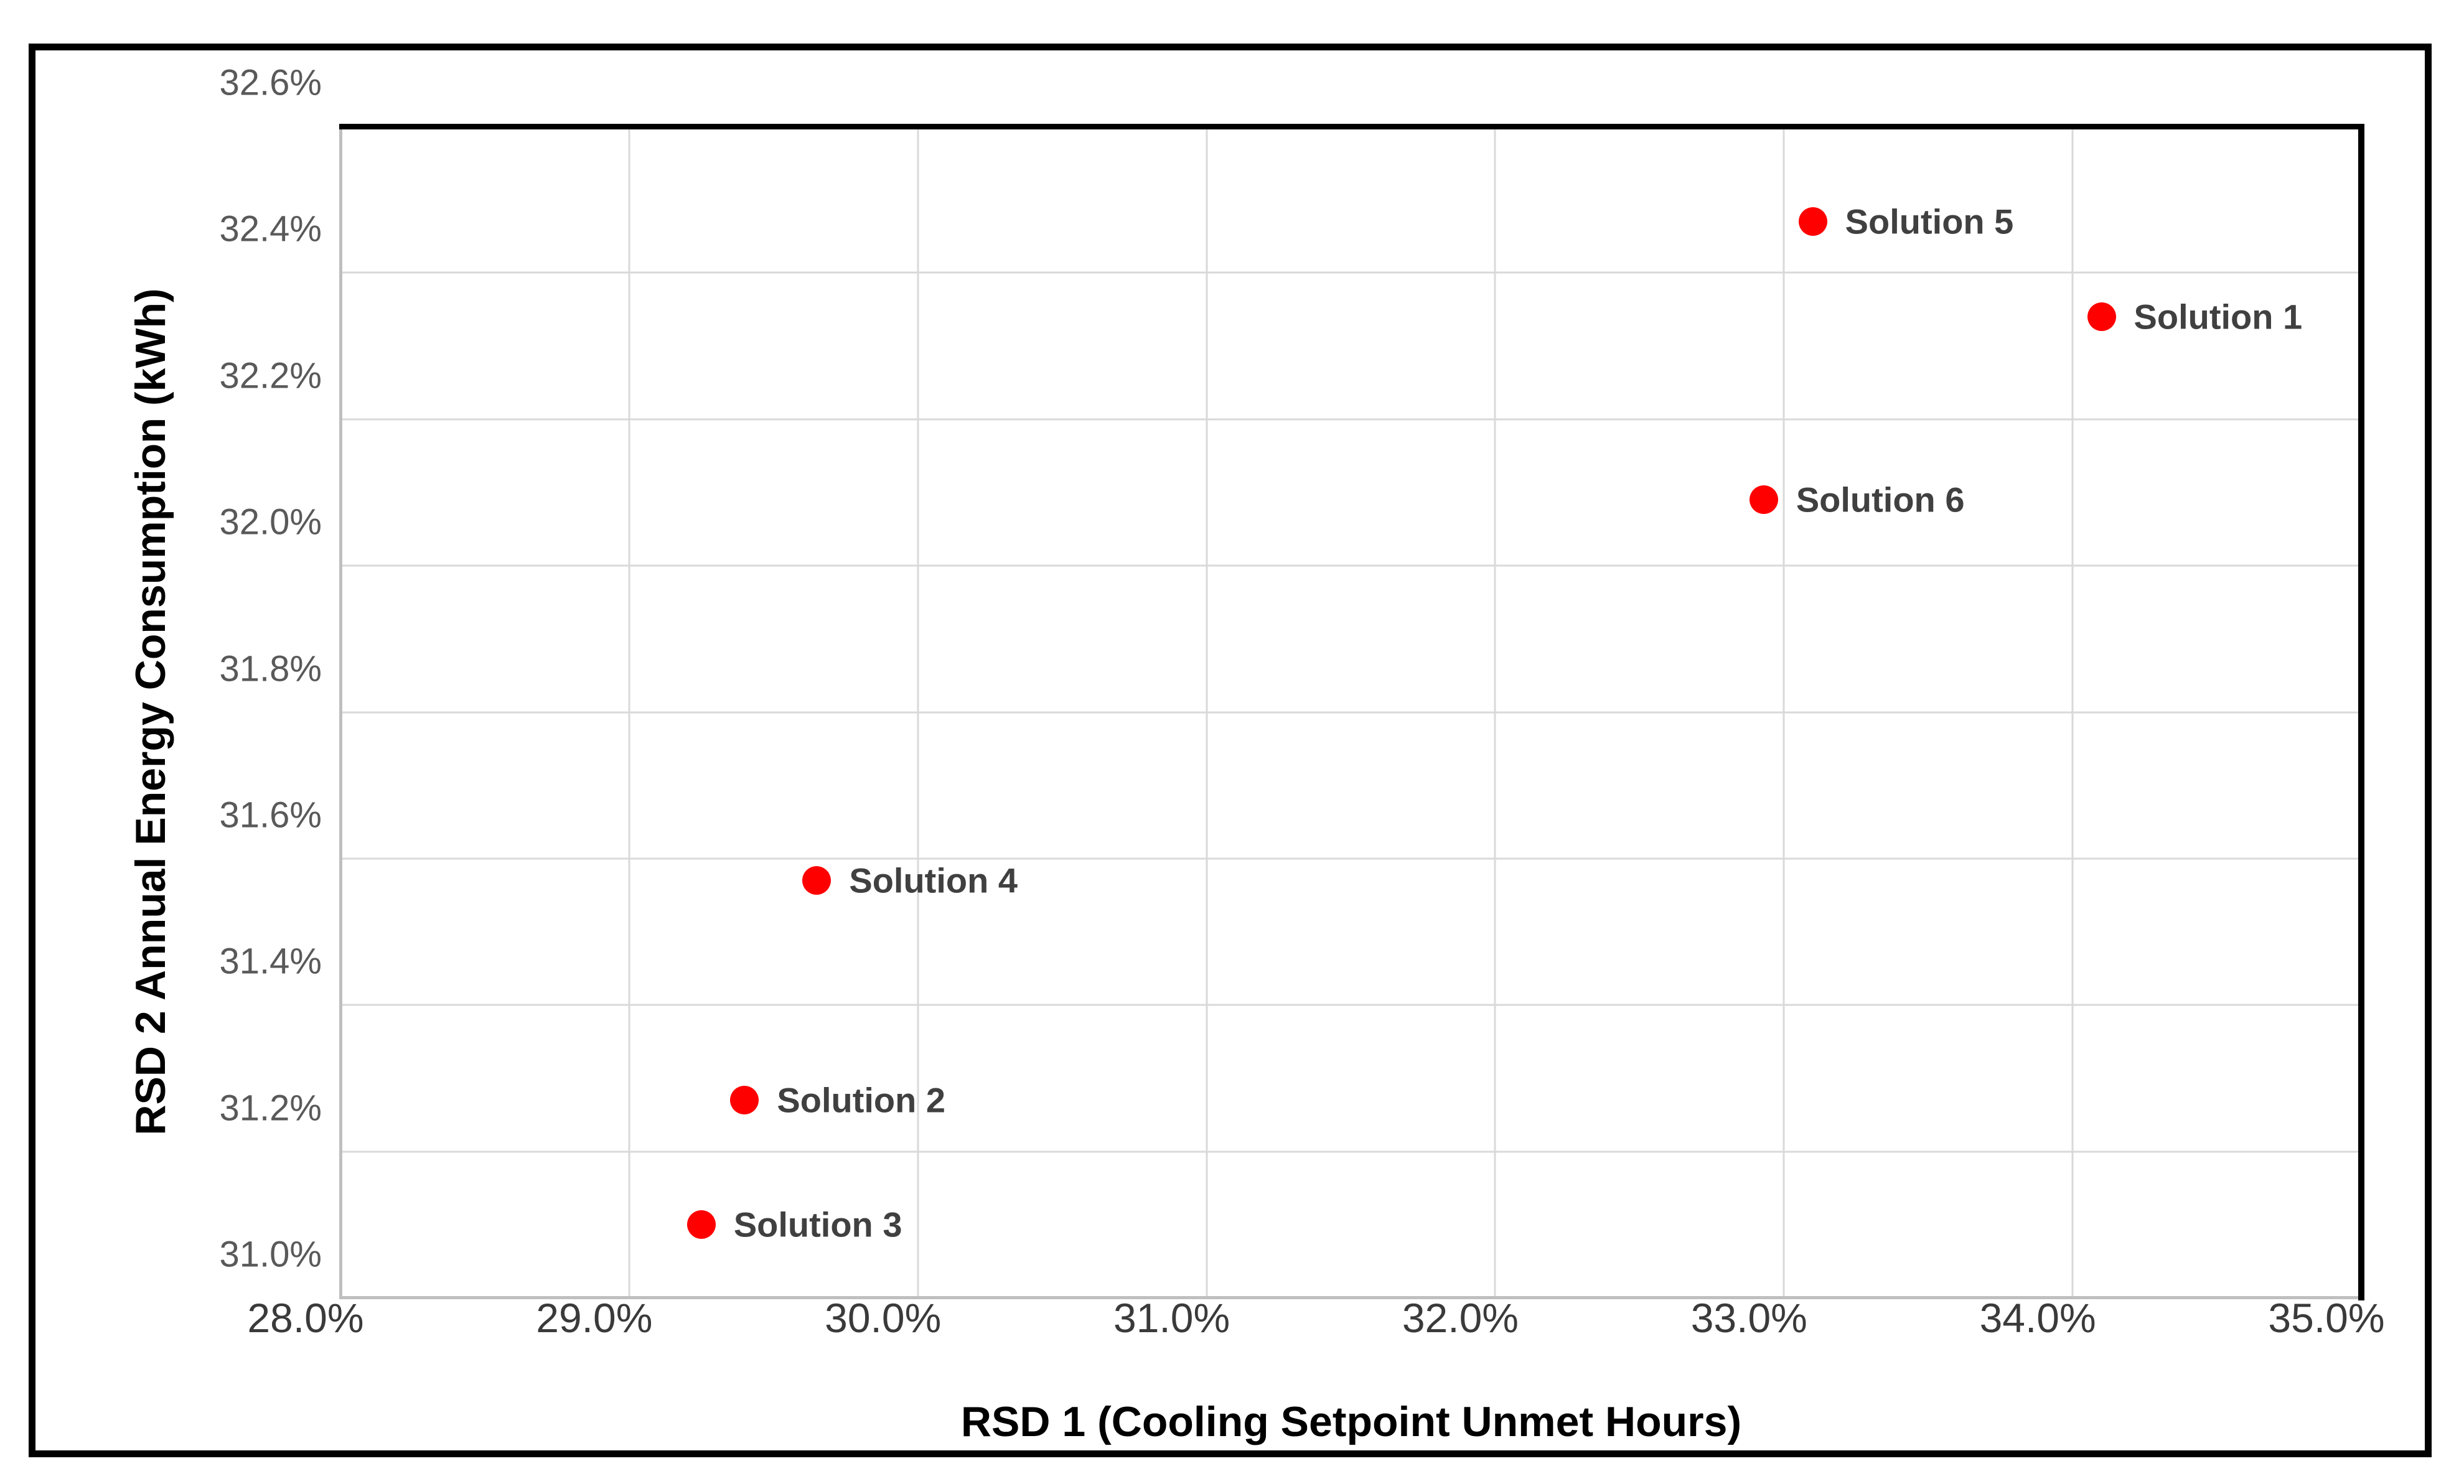 Image resolution: width=2464 pixels, height=1484 pixels. I want to click on x-tick-label: 29.0%, so click(594, 1318).